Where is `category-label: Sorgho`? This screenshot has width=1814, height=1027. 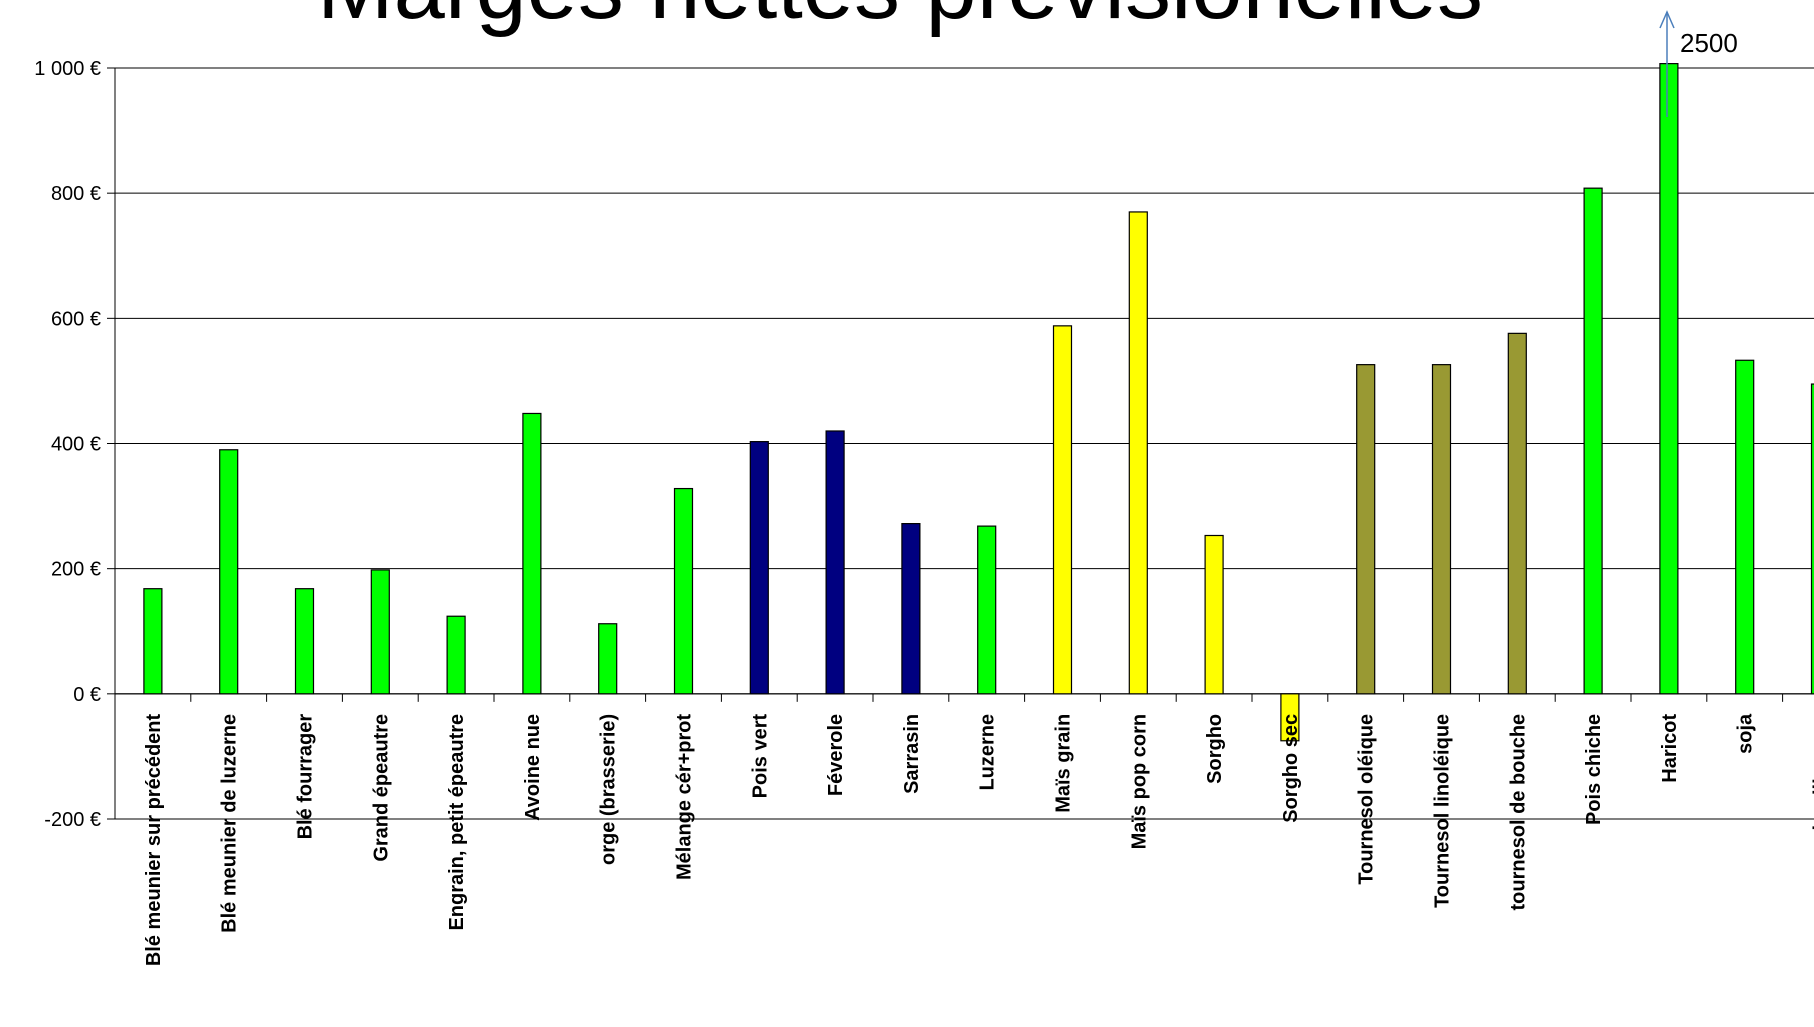 category-label: Sorgho is located at coordinates (1215, 749).